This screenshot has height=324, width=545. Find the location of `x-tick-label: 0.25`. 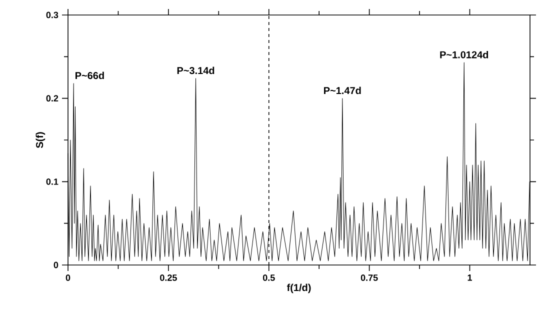

x-tick-label: 0.25 is located at coordinates (168, 277).